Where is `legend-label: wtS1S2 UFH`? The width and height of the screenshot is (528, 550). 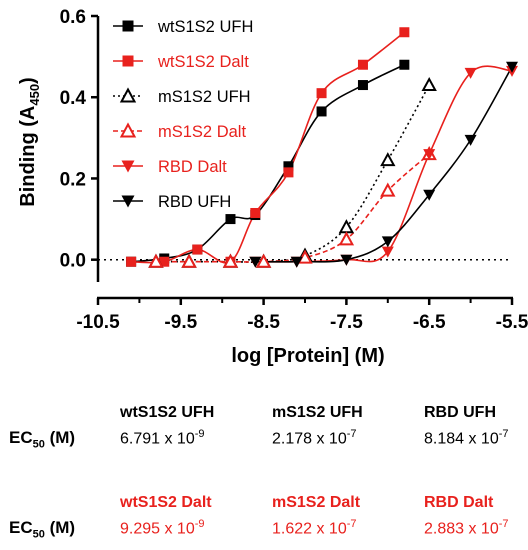
legend-label: wtS1S2 UFH is located at coordinates (205, 27).